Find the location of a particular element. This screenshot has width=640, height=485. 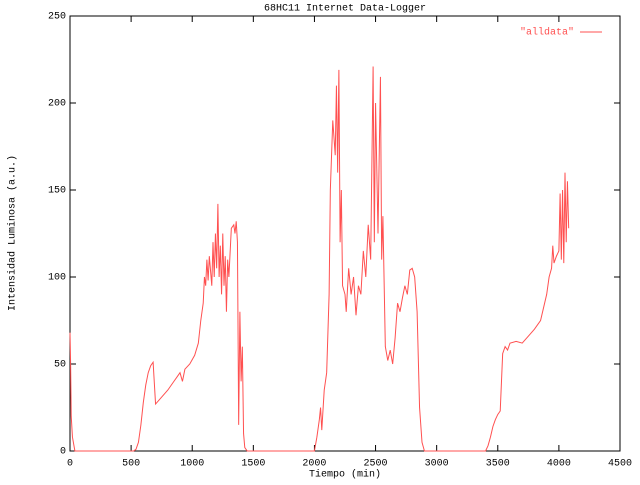

x-tick-label: 0 is located at coordinates (70, 464).